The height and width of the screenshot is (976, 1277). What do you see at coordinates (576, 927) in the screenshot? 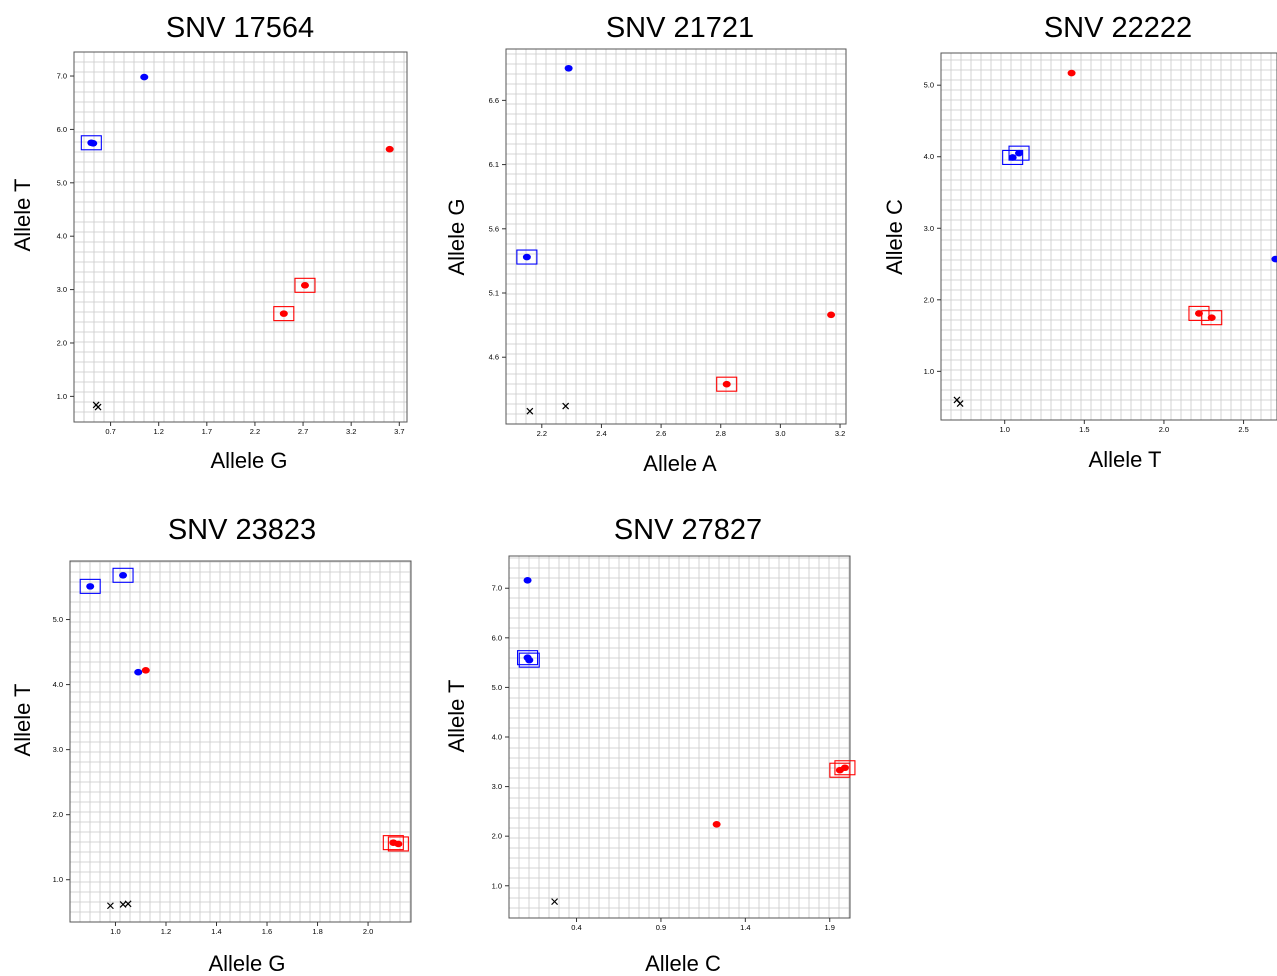
I see `x-tick-label: 0.4` at bounding box center [576, 927].